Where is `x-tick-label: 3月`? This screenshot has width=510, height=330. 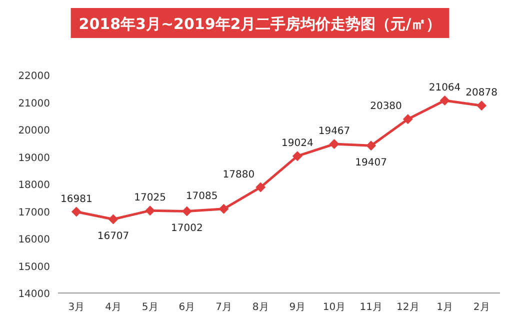
x-tick-label: 3月 is located at coordinates (76, 307).